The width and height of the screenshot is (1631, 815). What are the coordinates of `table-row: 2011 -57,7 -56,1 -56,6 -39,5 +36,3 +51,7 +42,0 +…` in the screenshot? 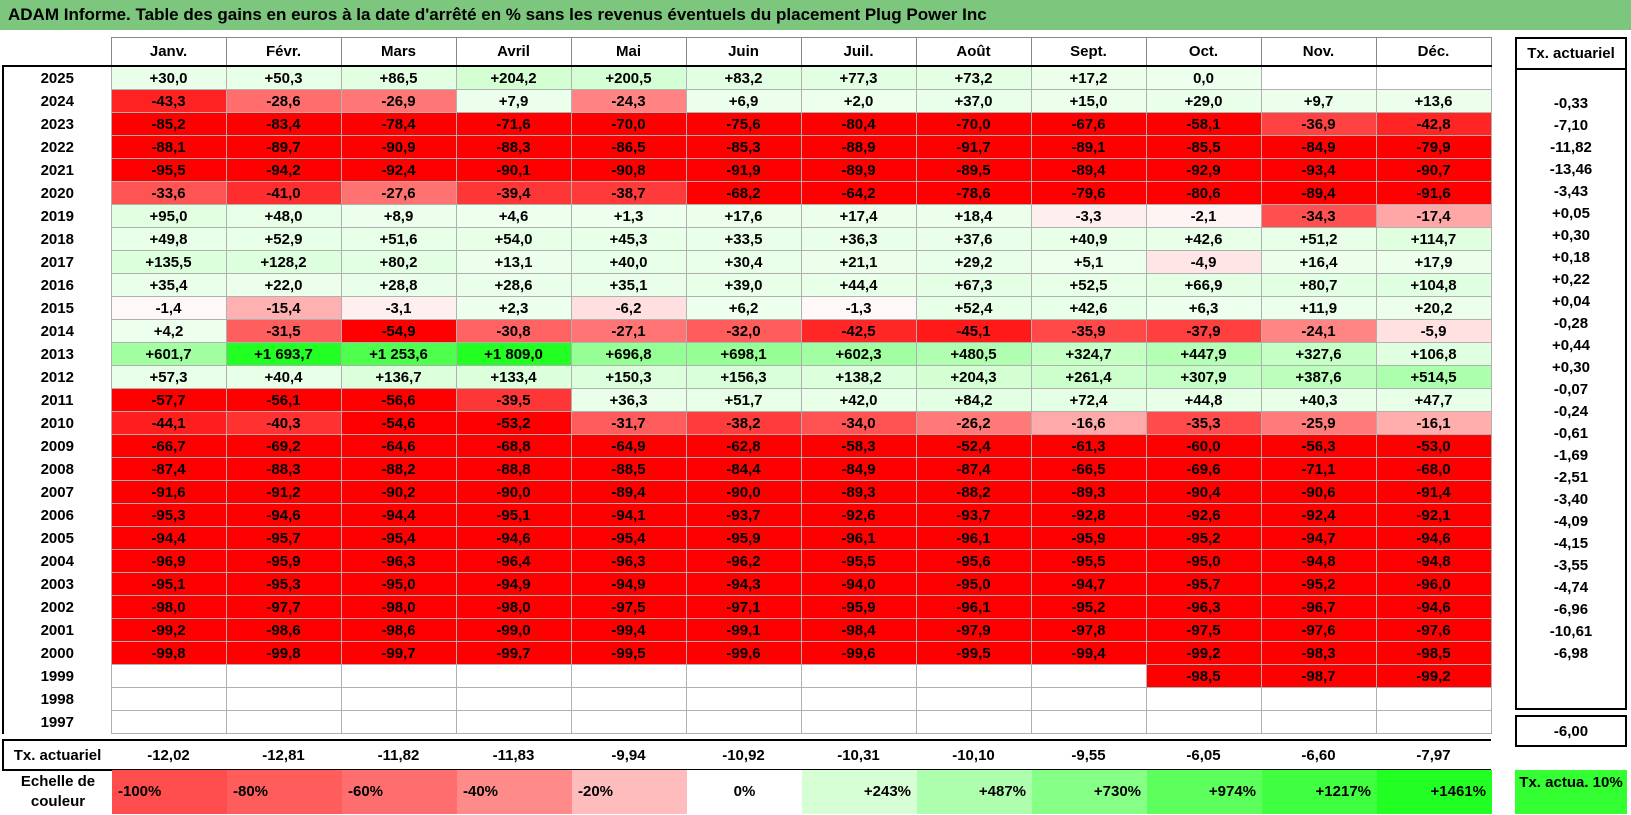 It's located at (747, 400).